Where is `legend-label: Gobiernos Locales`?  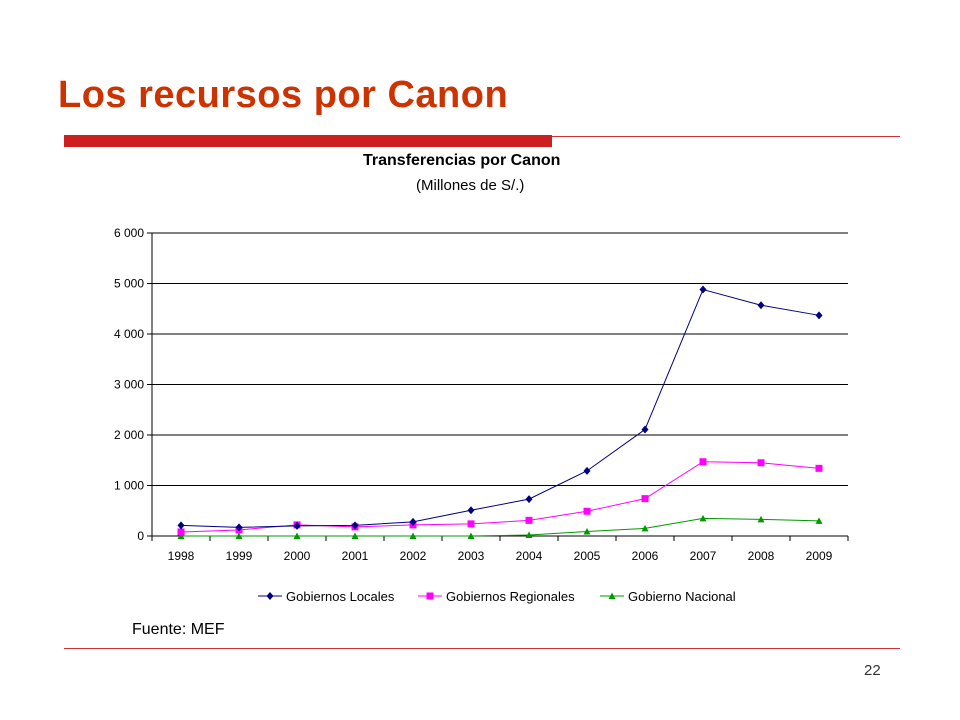
legend-label: Gobiernos Locales is located at coordinates (340, 596).